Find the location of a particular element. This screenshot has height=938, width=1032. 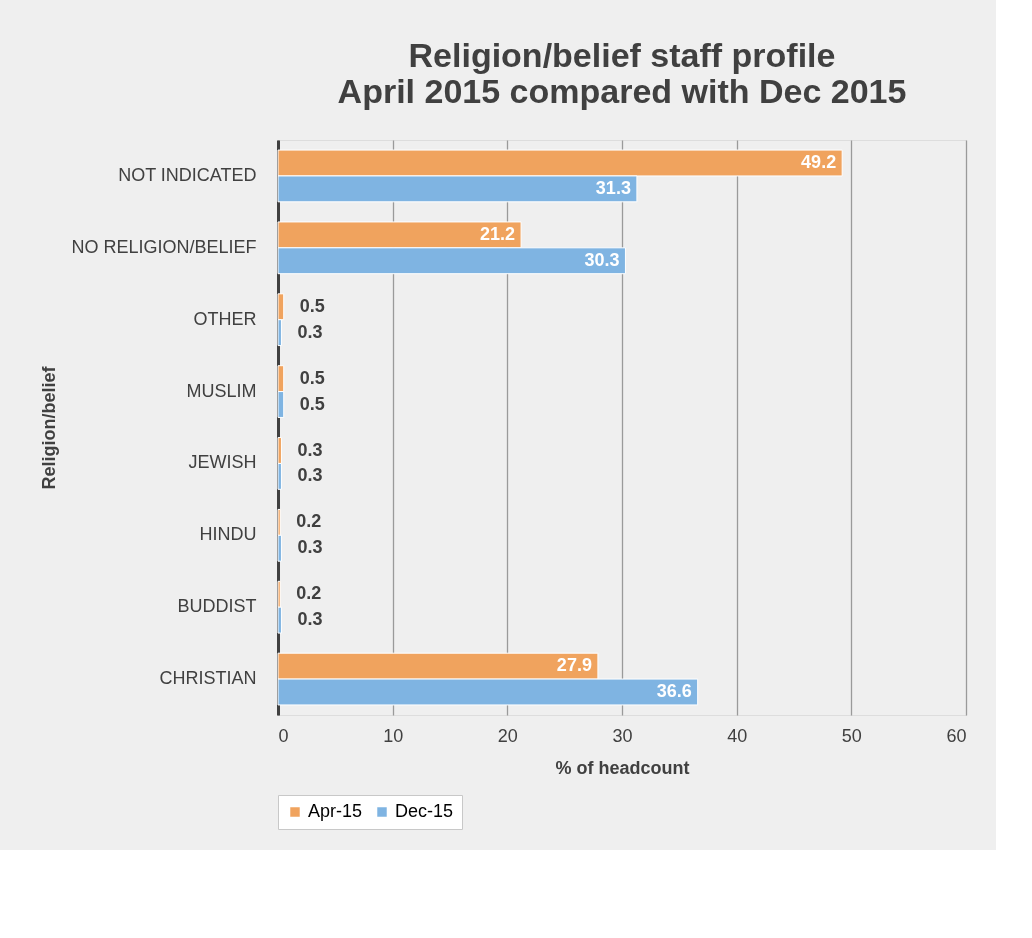

x-tick-label: 40 is located at coordinates (737, 735).